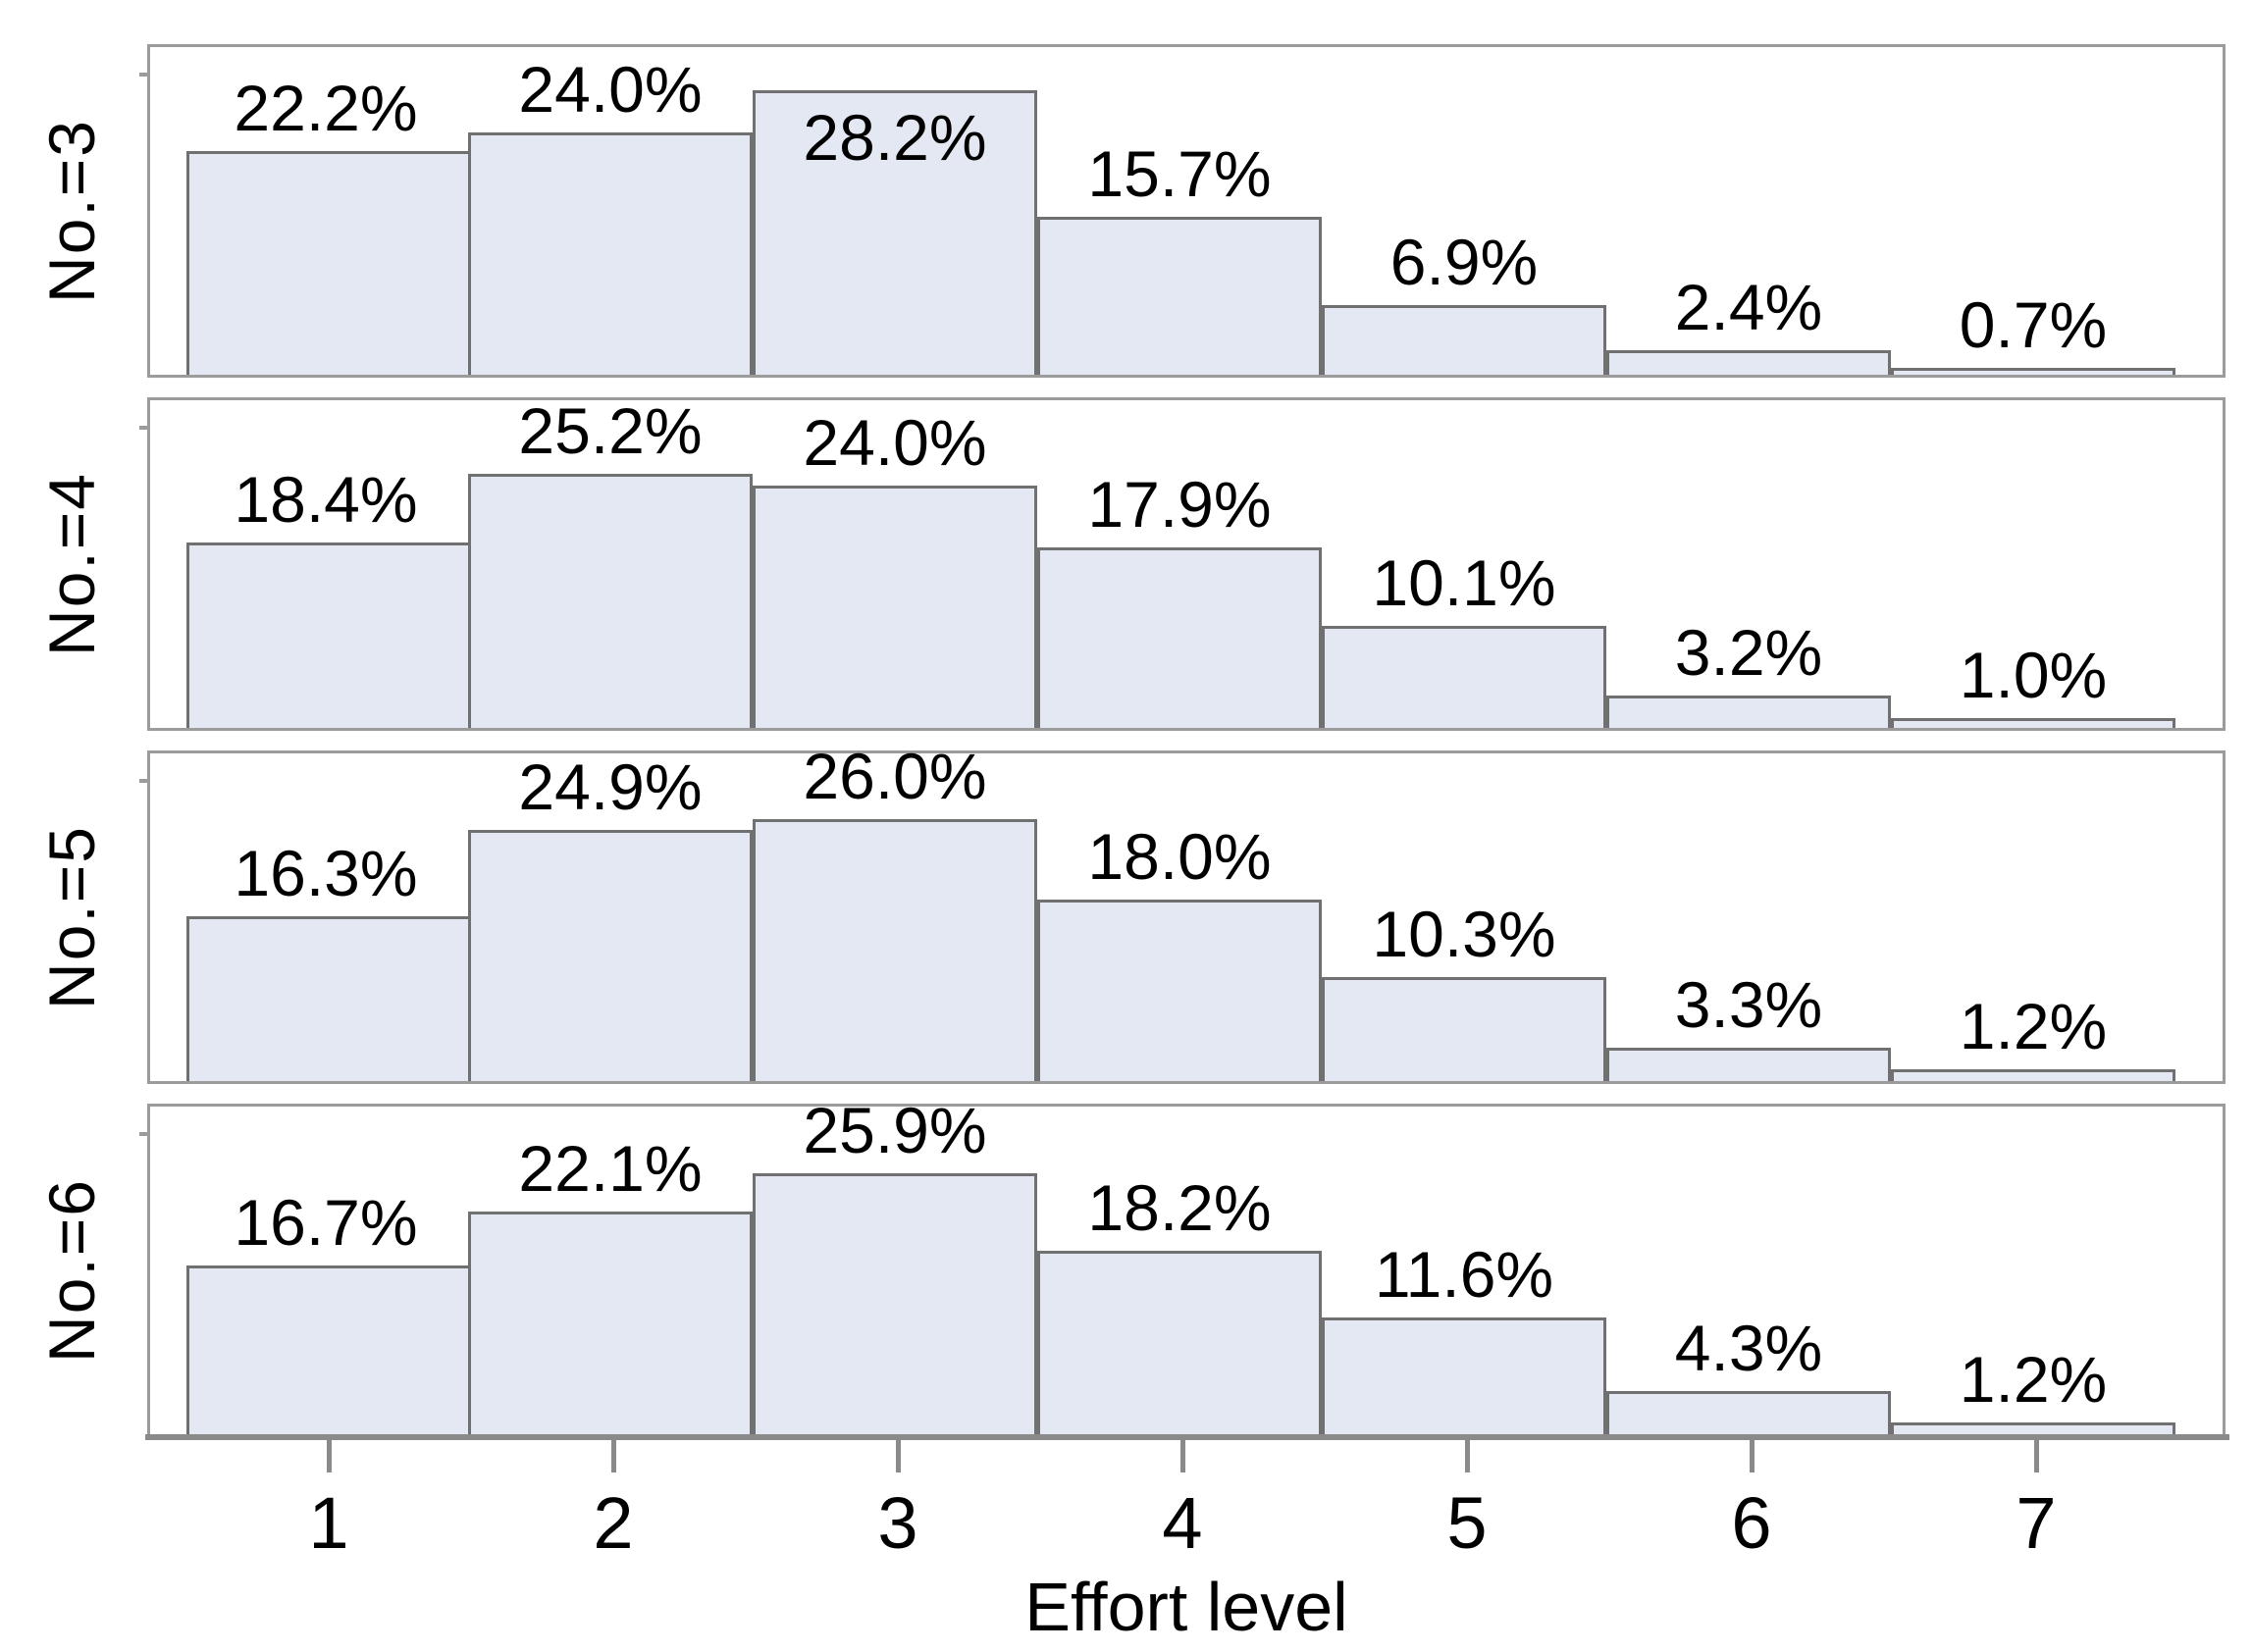 The image size is (2252, 1652). Describe the element at coordinates (1748, 1348) in the screenshot. I see `bar-value-label: 4.3%` at that location.